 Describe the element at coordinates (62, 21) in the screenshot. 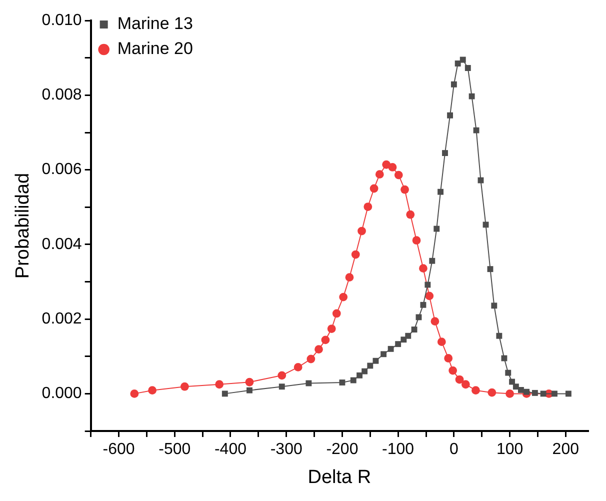

I see `y-tick-label: 0.010` at that location.